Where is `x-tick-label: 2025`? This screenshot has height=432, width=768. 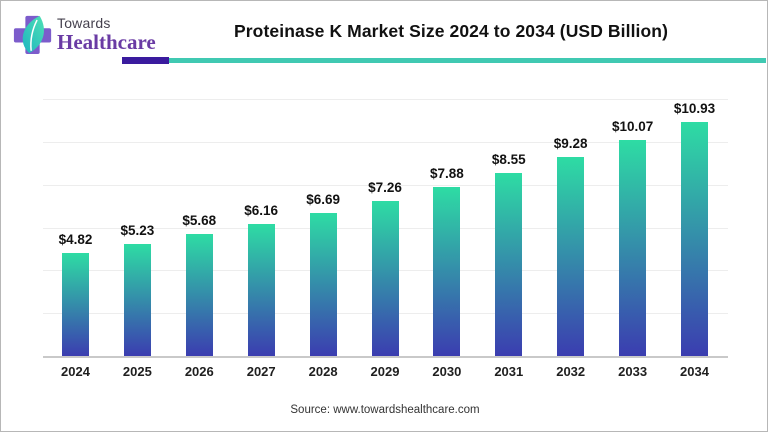
x-tick-label: 2025 is located at coordinates (137, 371).